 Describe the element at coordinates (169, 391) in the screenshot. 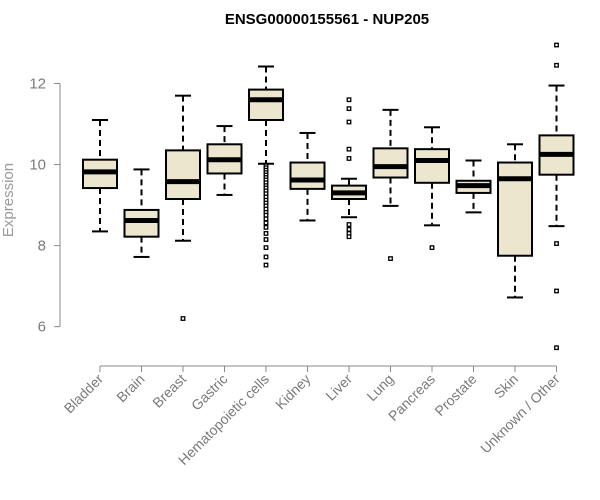

I see `x-tick-label: Breast` at that location.